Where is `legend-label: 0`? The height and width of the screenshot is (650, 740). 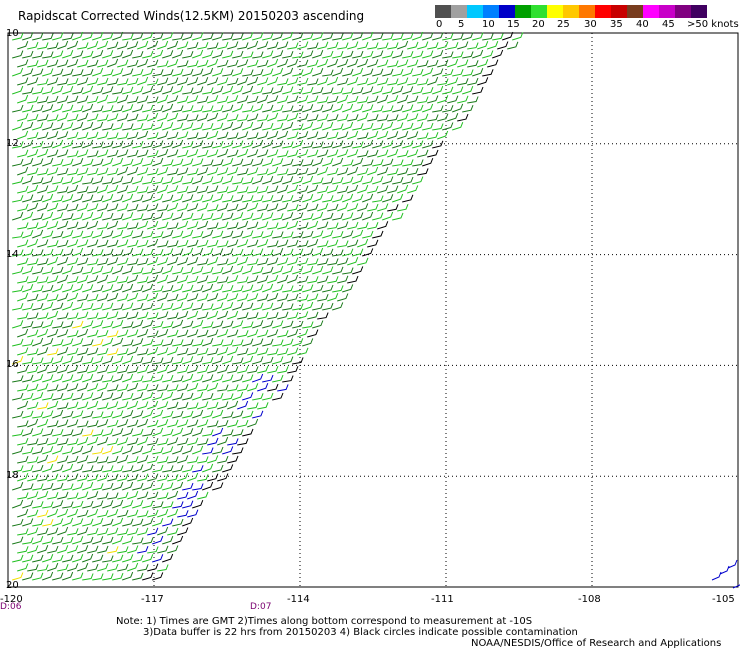 legend-label: 0 is located at coordinates (439, 24).